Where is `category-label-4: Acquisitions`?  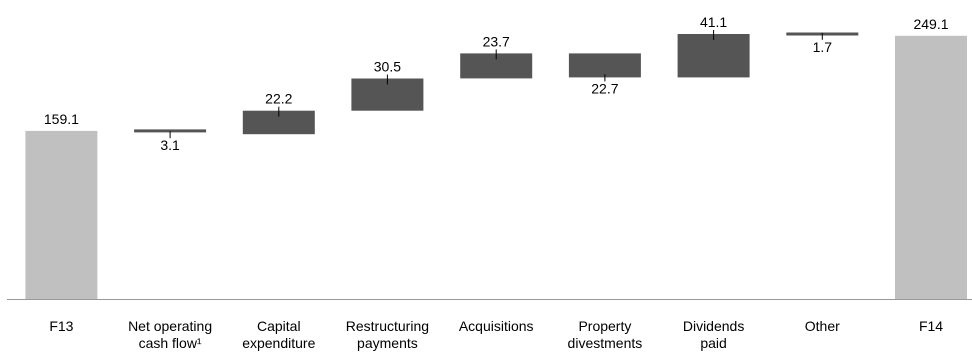
category-label-4: Acquisitions is located at coordinates (496, 326).